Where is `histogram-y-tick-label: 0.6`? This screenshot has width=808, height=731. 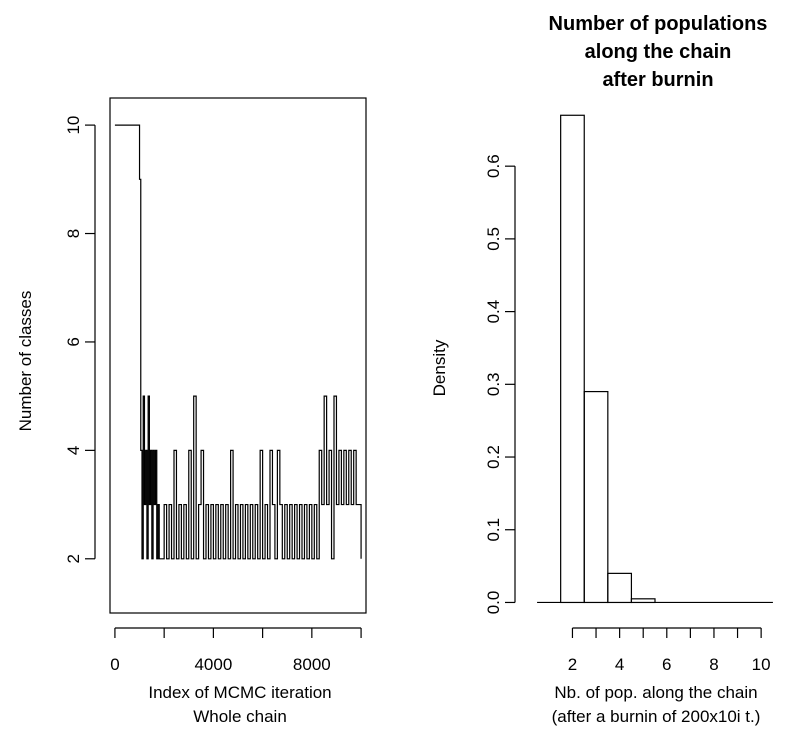 histogram-y-tick-label: 0.6 is located at coordinates (493, 166).